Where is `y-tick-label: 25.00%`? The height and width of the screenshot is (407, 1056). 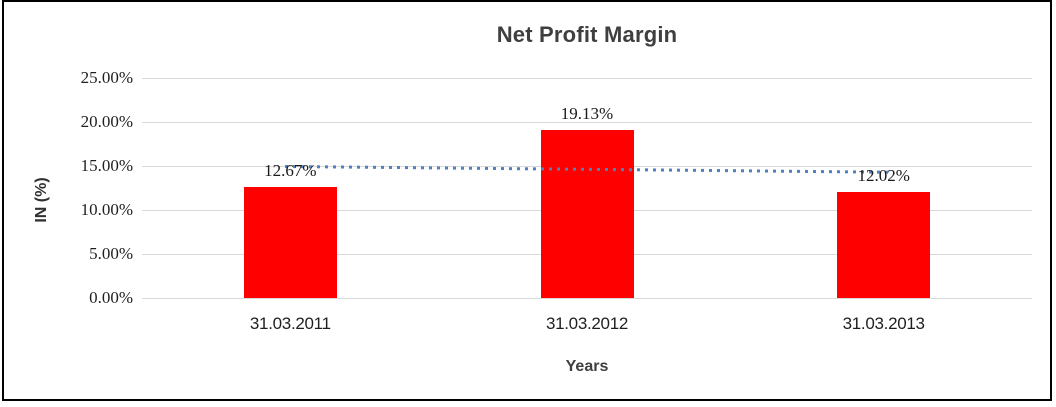 y-tick-label: 25.00% is located at coordinates (106, 77).